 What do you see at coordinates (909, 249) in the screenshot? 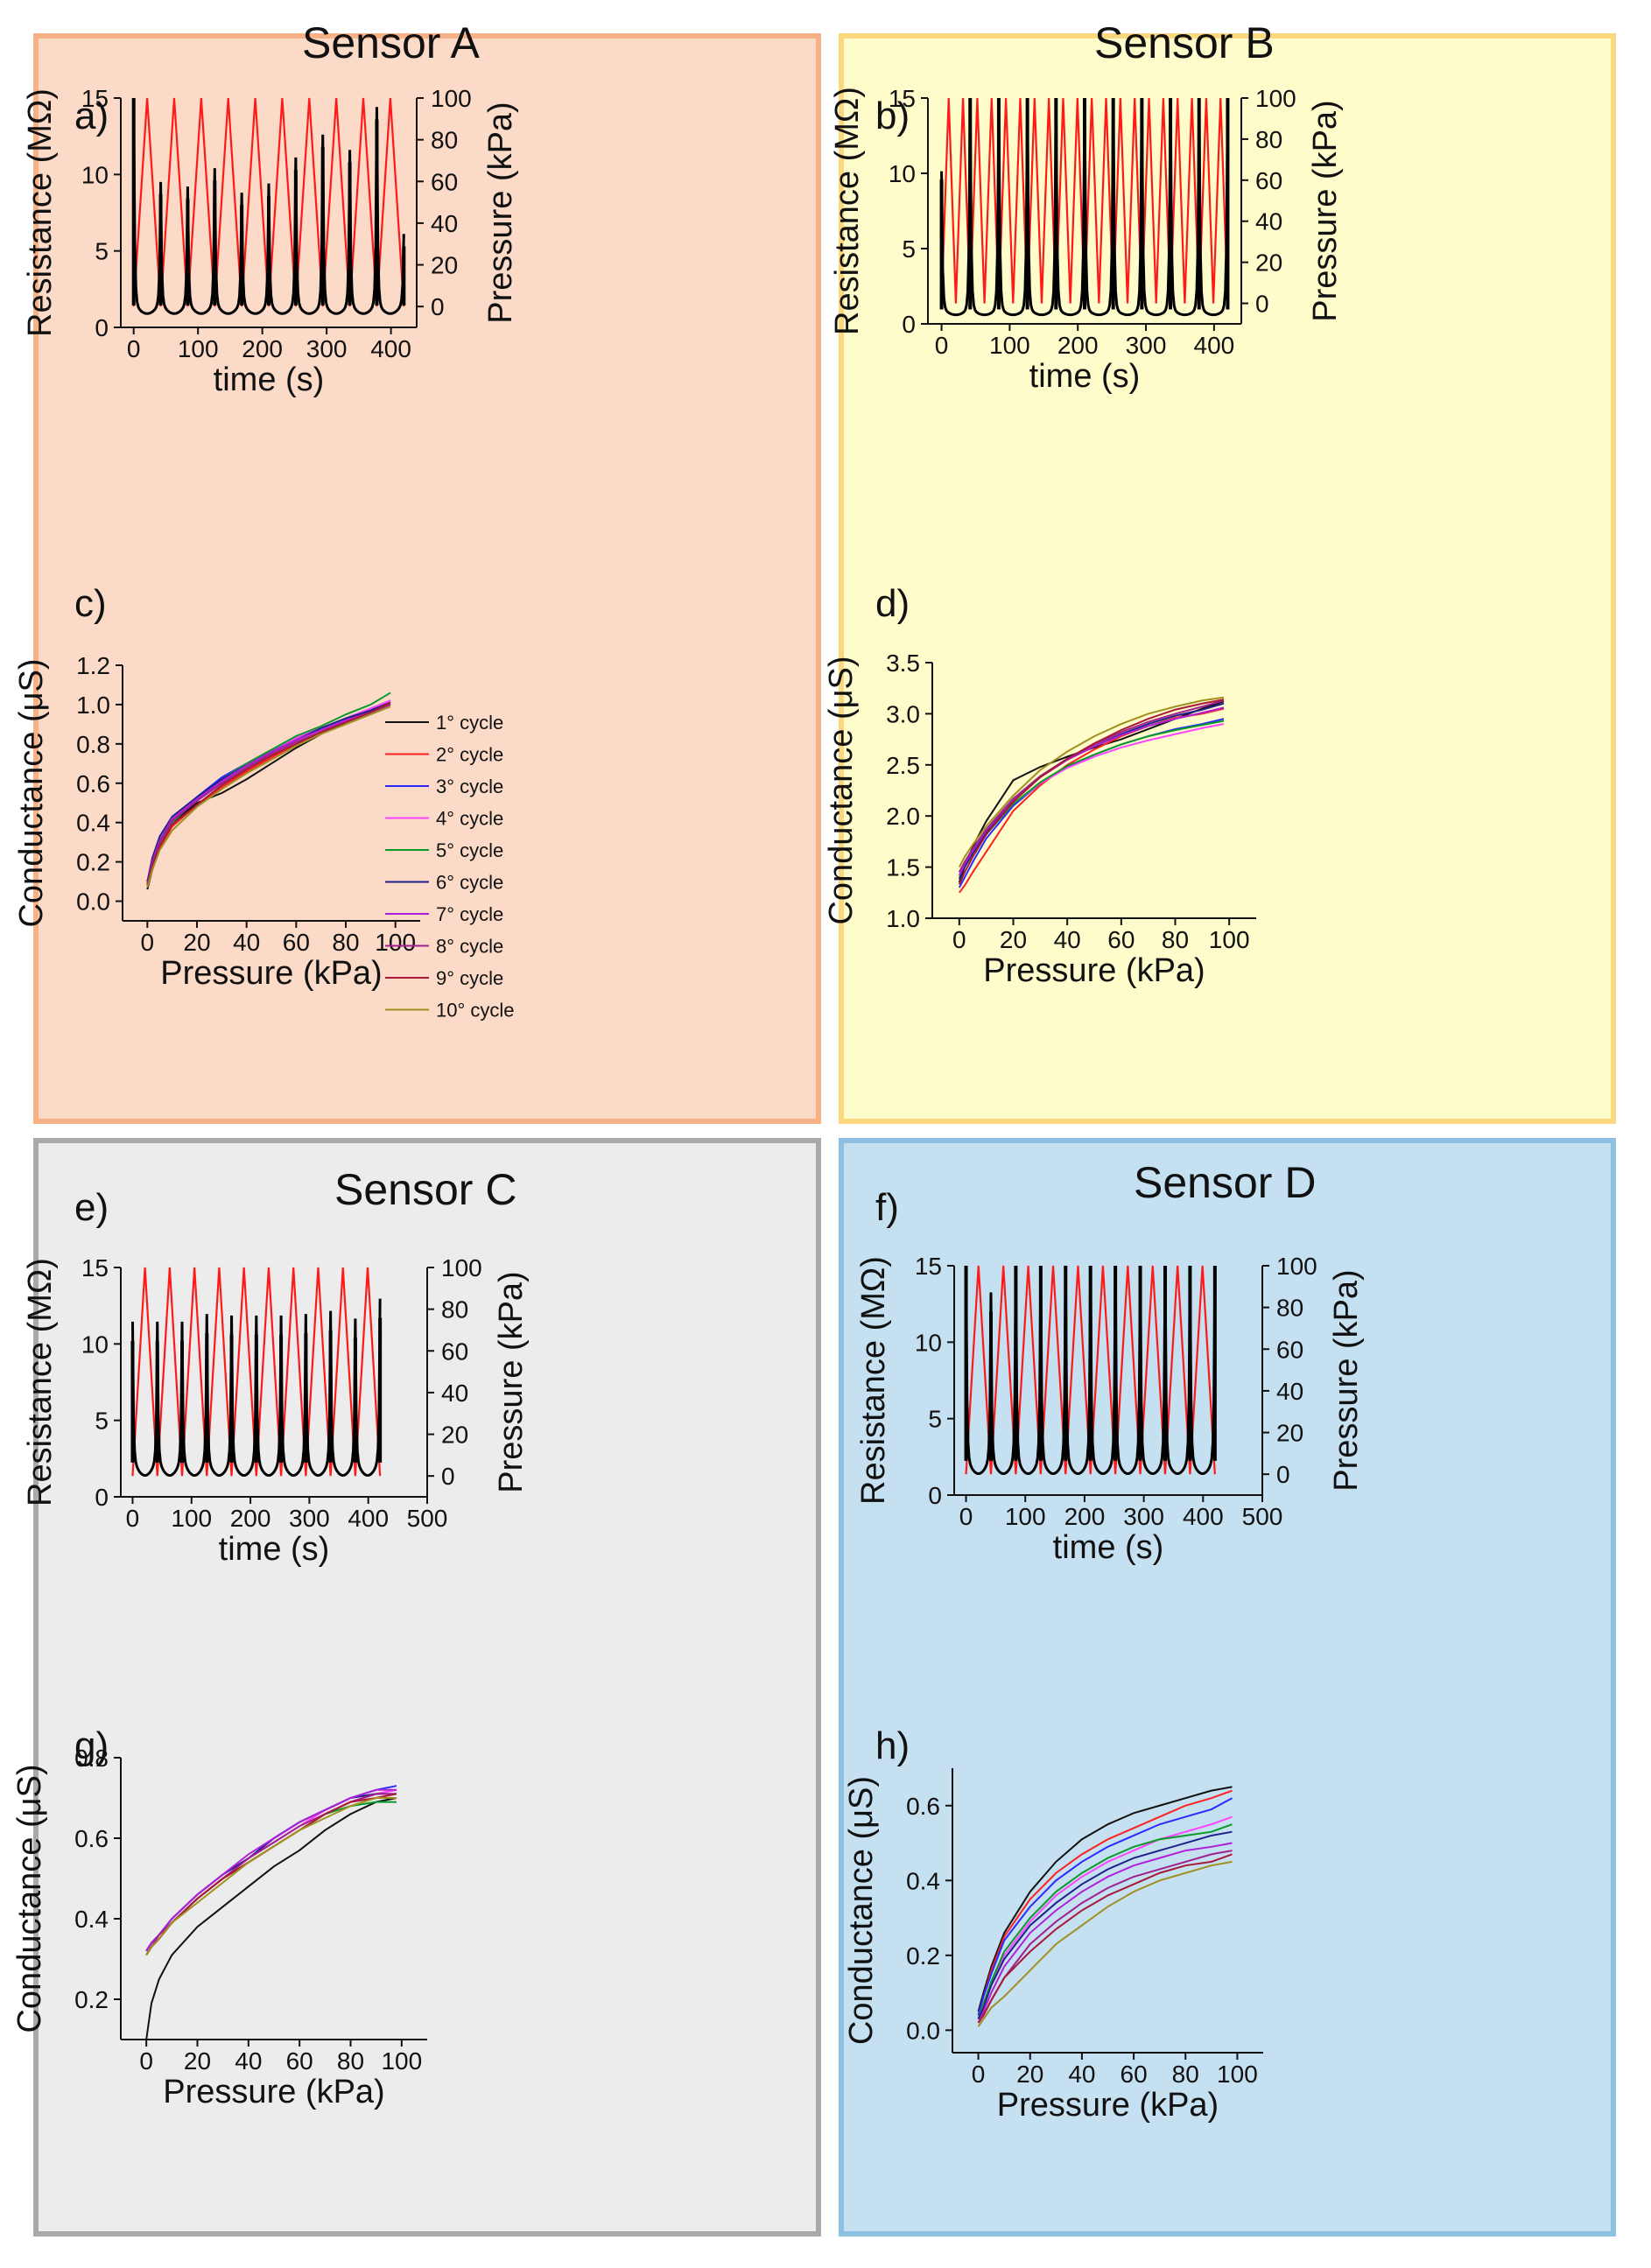
I see `y-tick-label: 5` at bounding box center [909, 249].